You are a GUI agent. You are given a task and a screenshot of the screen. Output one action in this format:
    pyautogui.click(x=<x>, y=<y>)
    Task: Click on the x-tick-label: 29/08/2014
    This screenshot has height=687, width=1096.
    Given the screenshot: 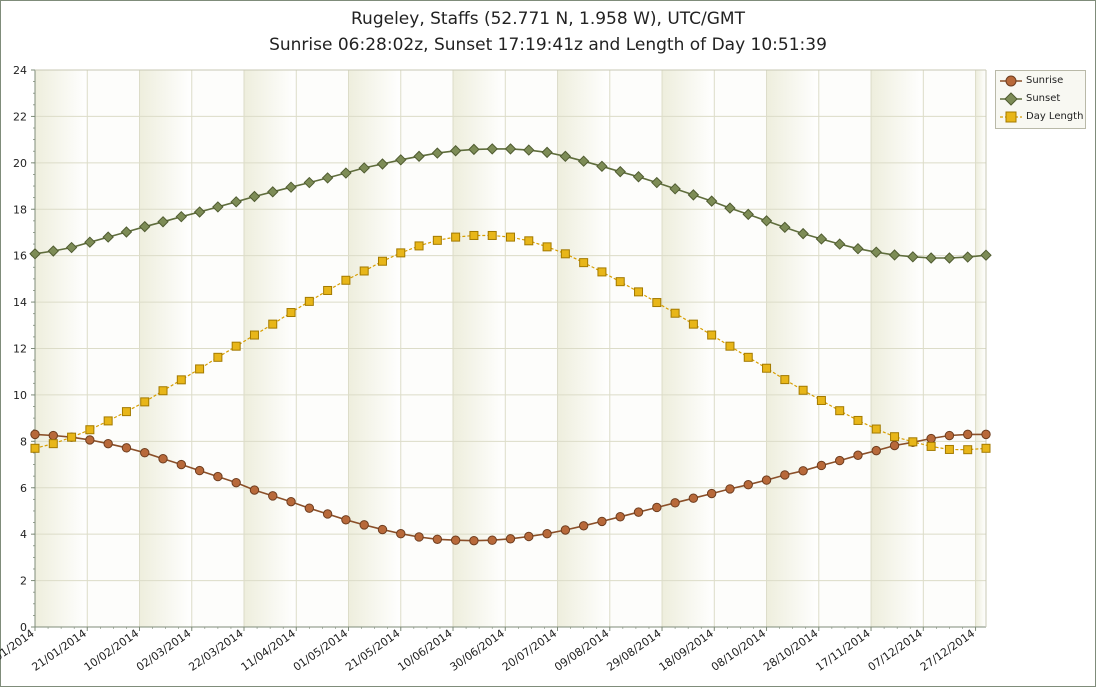 What is the action you would take?
    pyautogui.click(x=633, y=650)
    